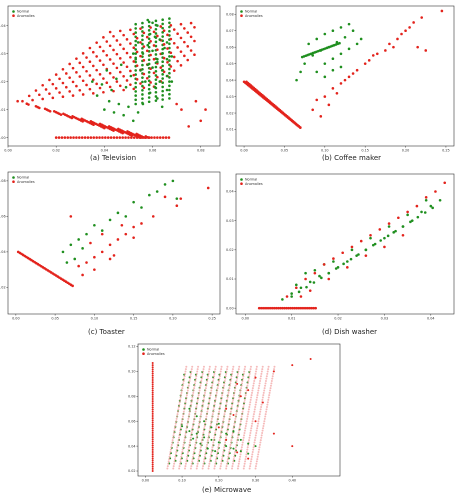 The width and height of the screenshot is (460, 500). I want to click on coffee-maker-marks, so click(343, 69).